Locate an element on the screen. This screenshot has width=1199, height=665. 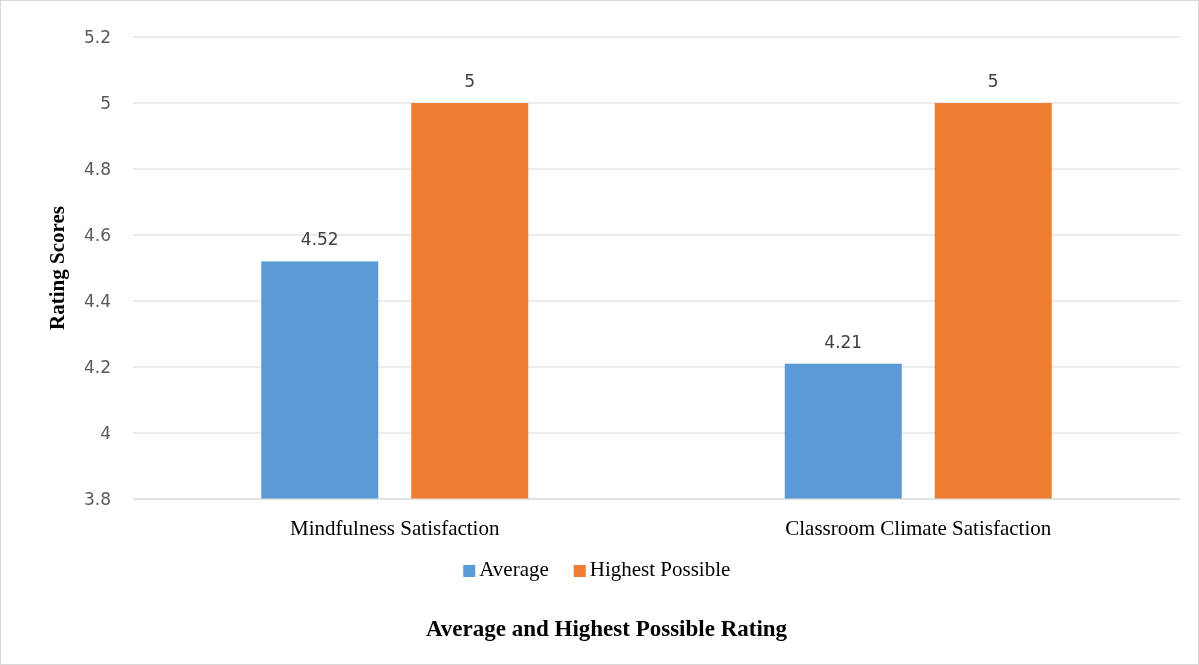
data-label: 4.52 is located at coordinates (319, 239).